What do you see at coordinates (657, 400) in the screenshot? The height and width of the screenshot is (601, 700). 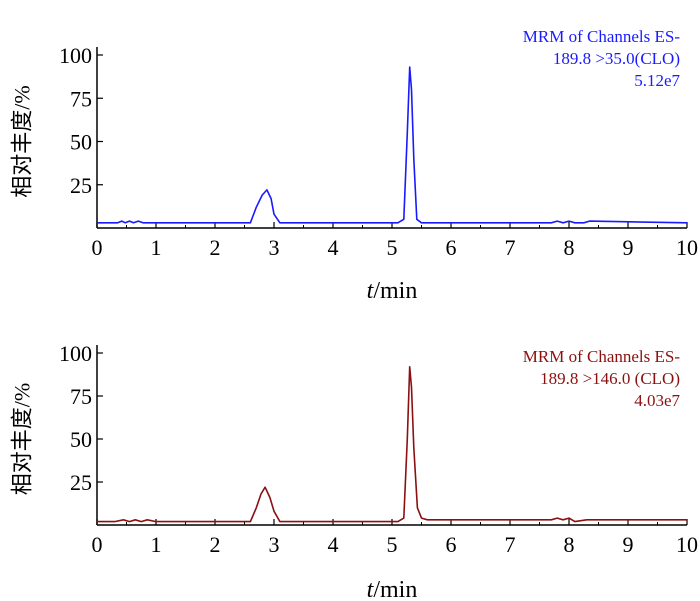 I see `annotation-line: 4.03e7` at bounding box center [657, 400].